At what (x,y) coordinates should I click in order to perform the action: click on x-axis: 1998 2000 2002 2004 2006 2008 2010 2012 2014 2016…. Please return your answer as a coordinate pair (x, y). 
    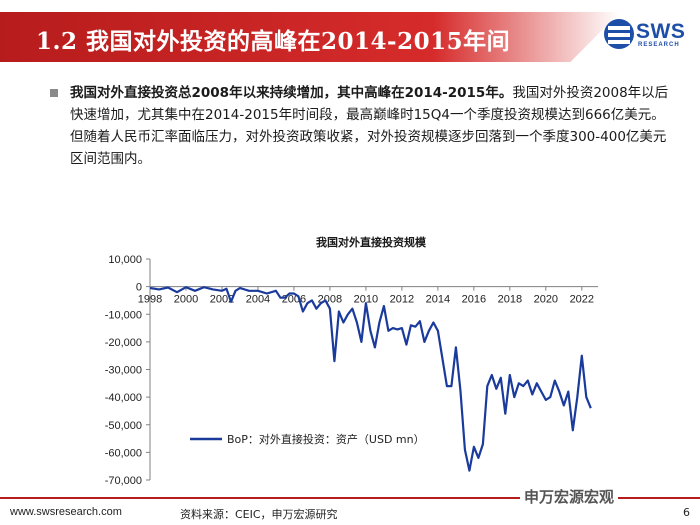
    Looking at the image, I should click on (368, 296).